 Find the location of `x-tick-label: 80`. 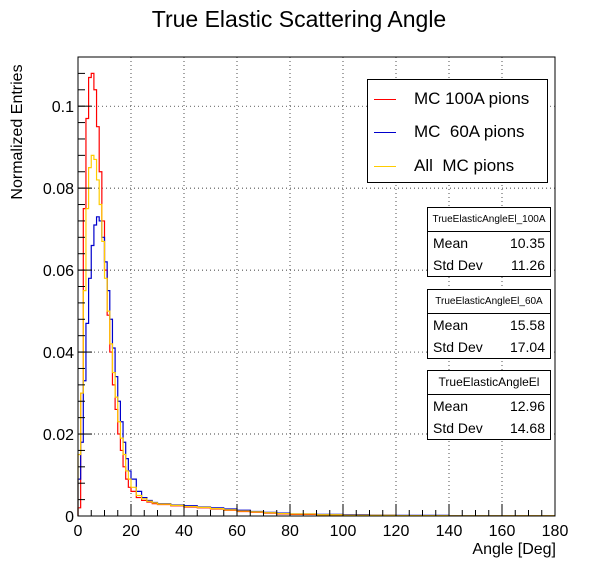

x-tick-label: 80 is located at coordinates (290, 531).